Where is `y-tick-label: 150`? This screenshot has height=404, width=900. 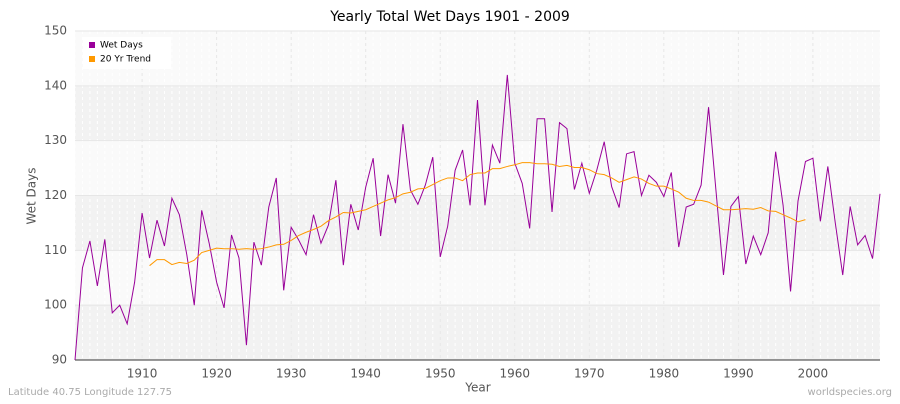
y-tick-label: 150 is located at coordinates (55, 31).